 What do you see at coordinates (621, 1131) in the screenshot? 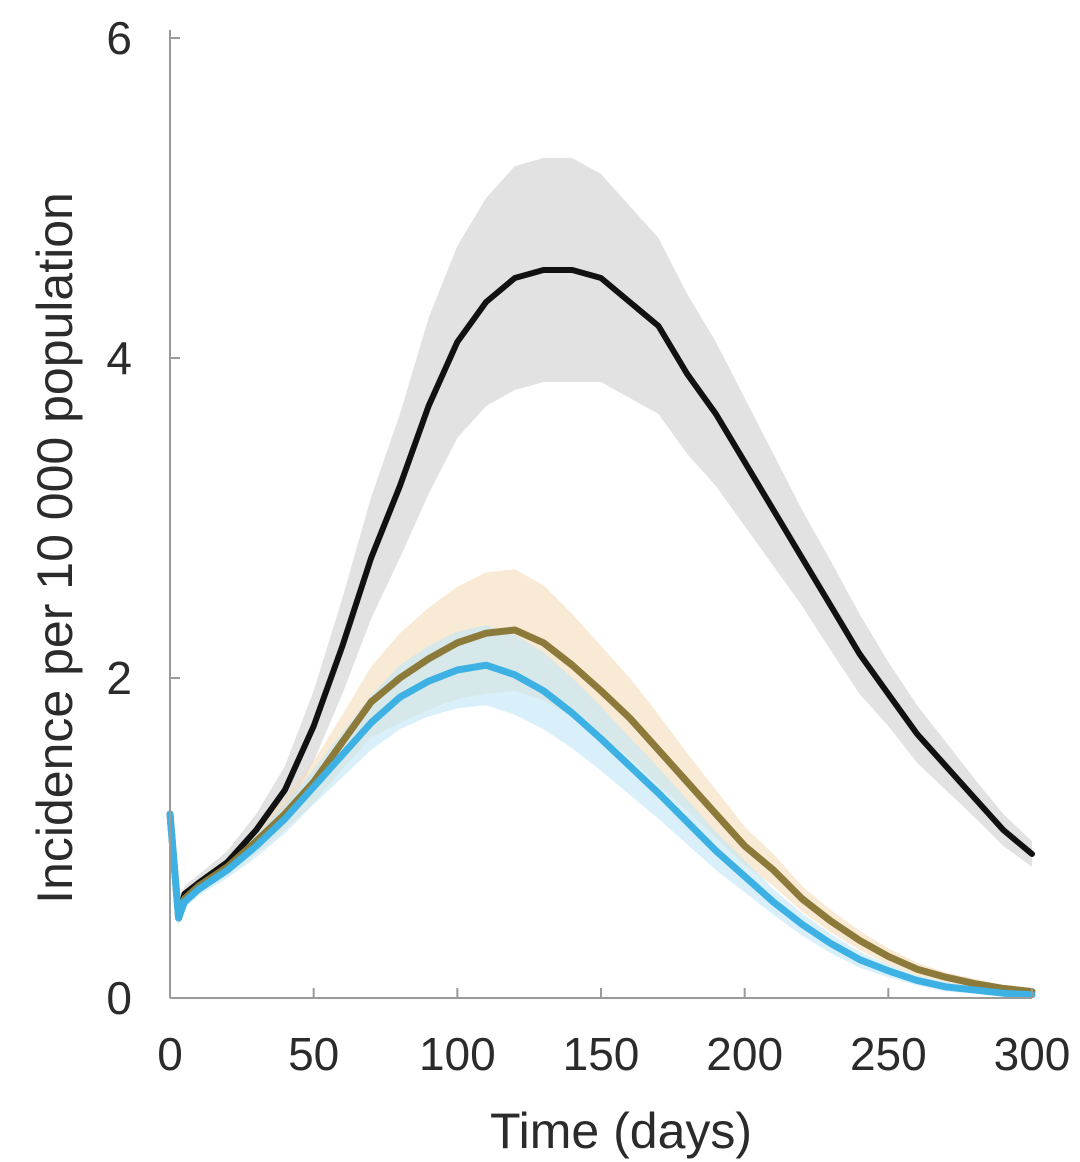
I see `x-axis-label: Time (days)` at bounding box center [621, 1131].